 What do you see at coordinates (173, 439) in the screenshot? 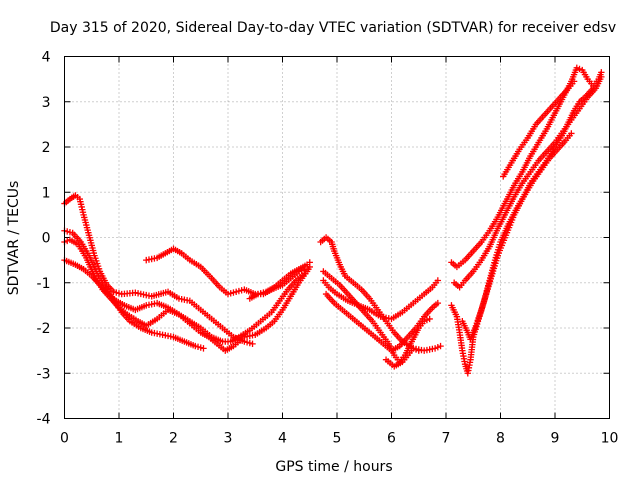
I see `x-tick-label: 2` at bounding box center [173, 439].